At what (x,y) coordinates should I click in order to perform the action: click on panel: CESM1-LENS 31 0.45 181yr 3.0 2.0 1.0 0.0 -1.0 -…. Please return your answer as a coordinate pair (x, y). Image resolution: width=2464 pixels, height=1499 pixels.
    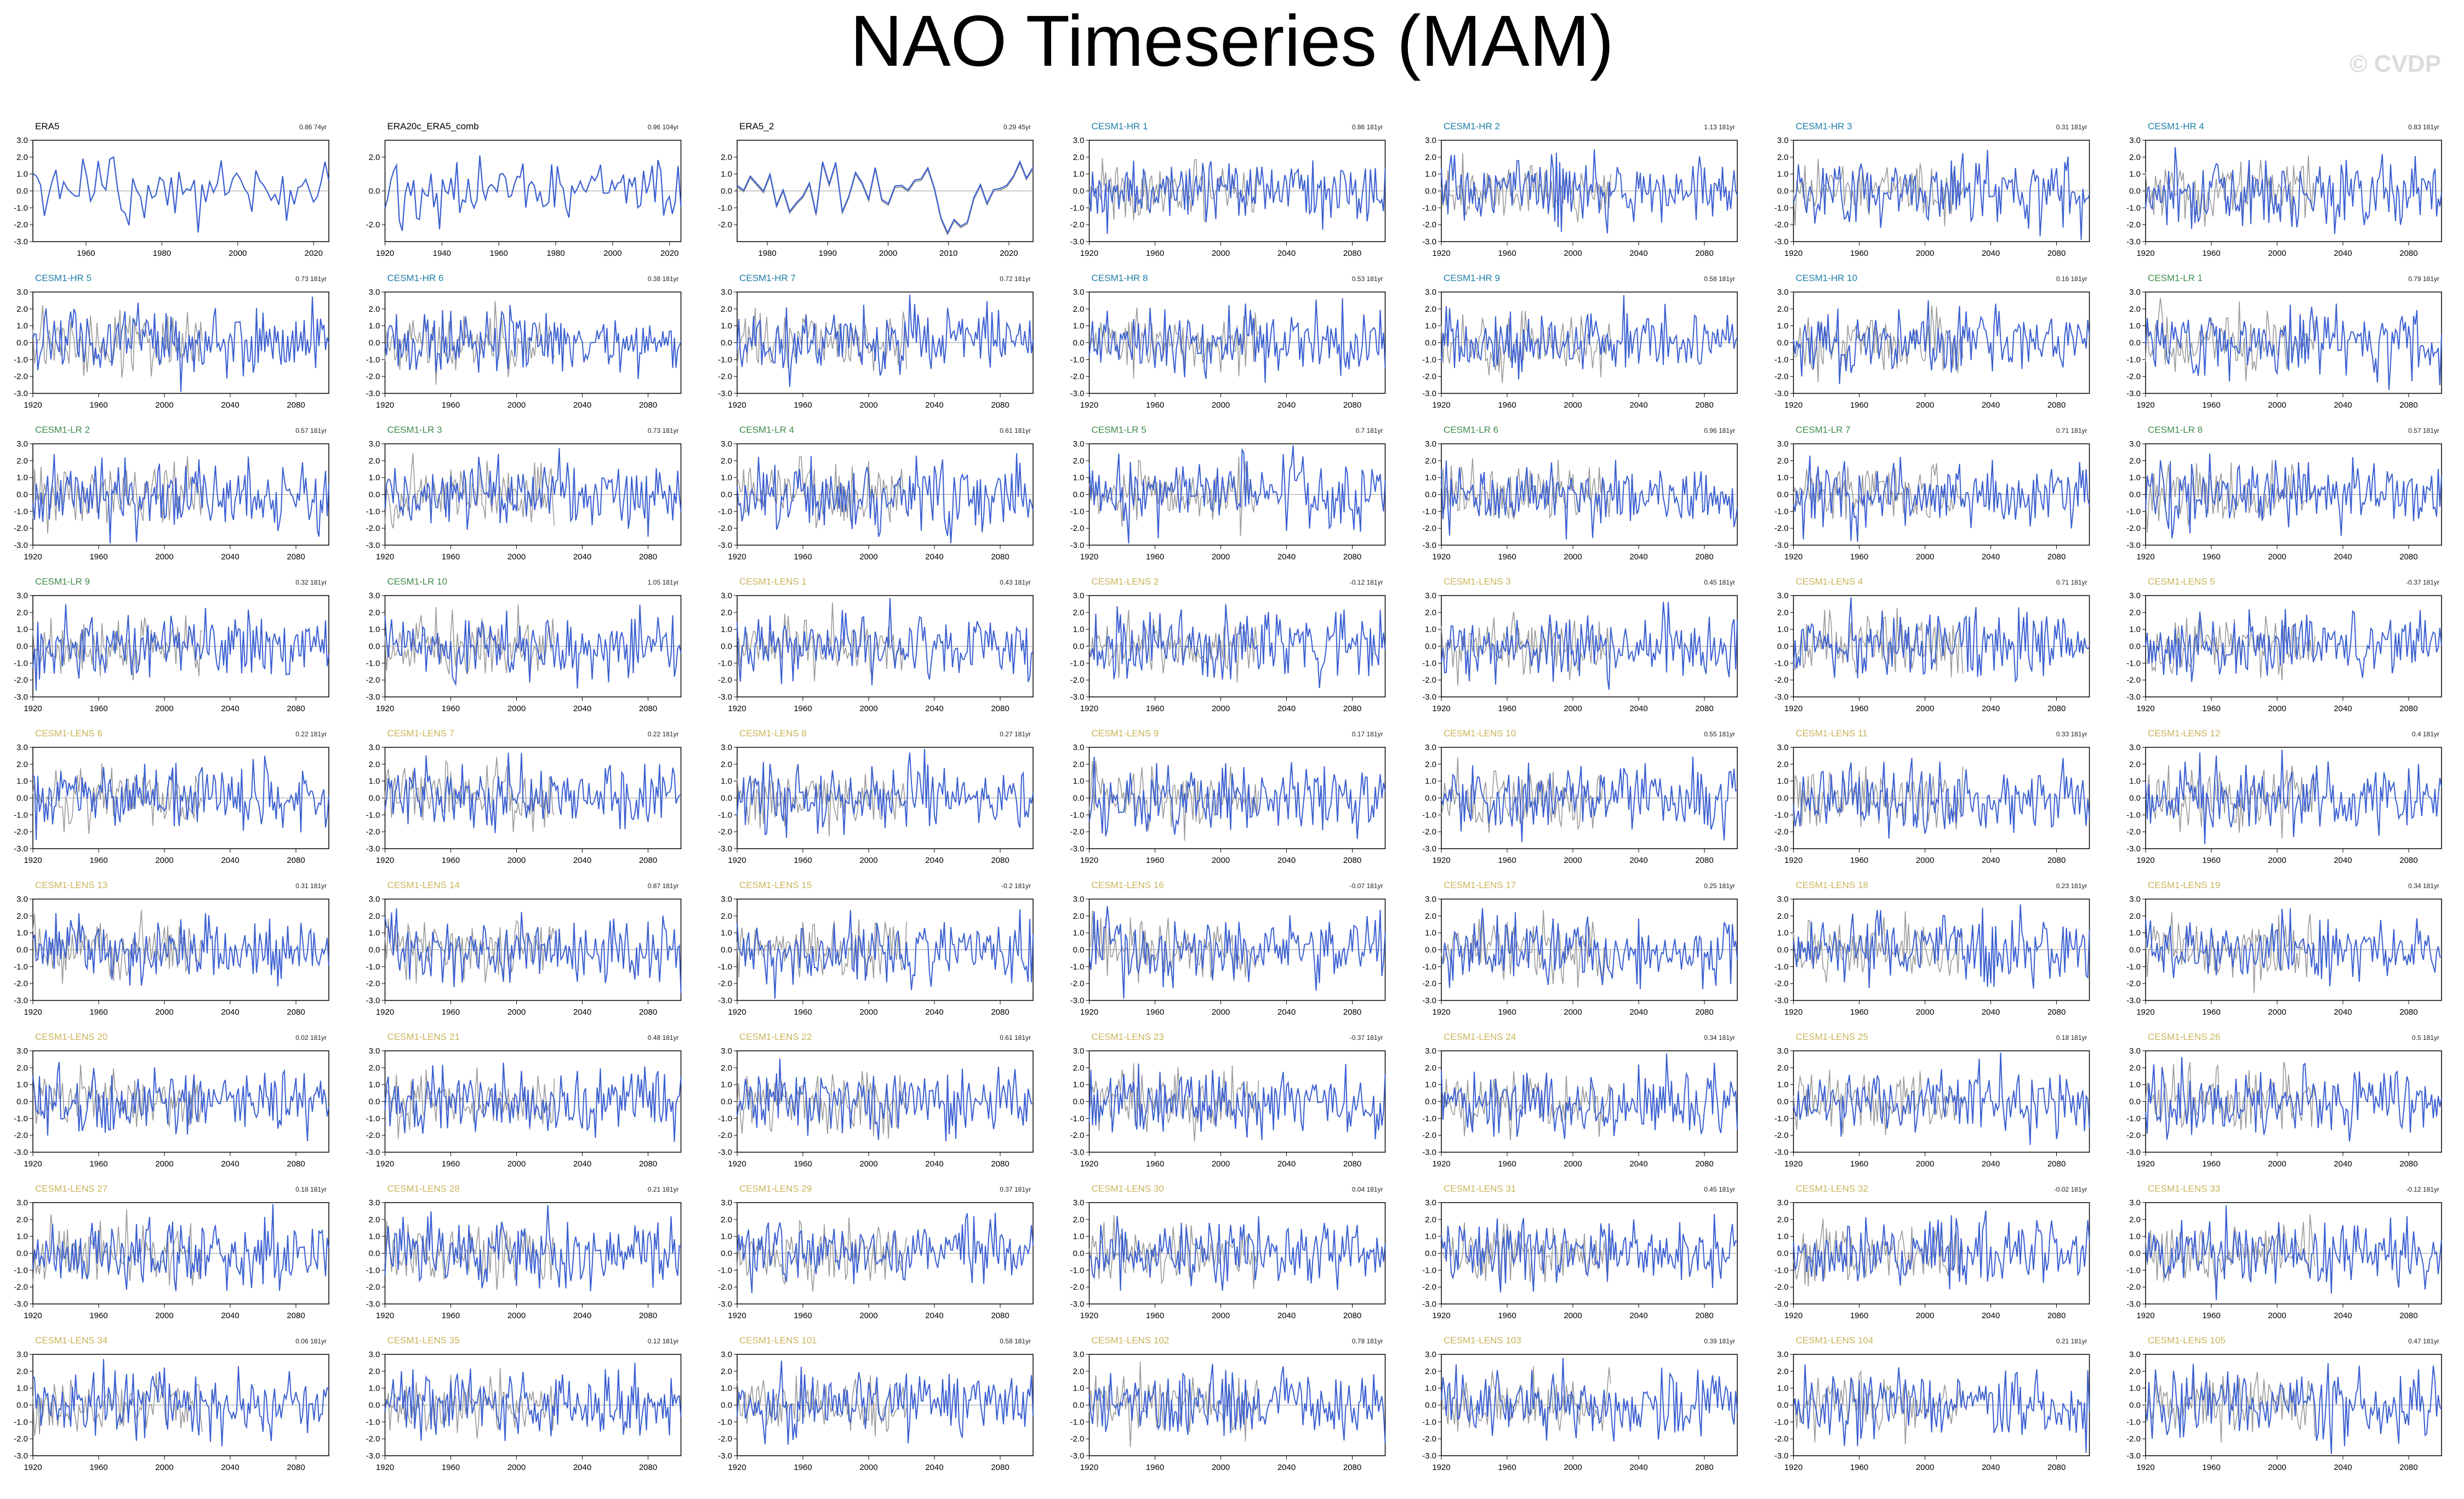
    Looking at the image, I should click on (1580, 1251).